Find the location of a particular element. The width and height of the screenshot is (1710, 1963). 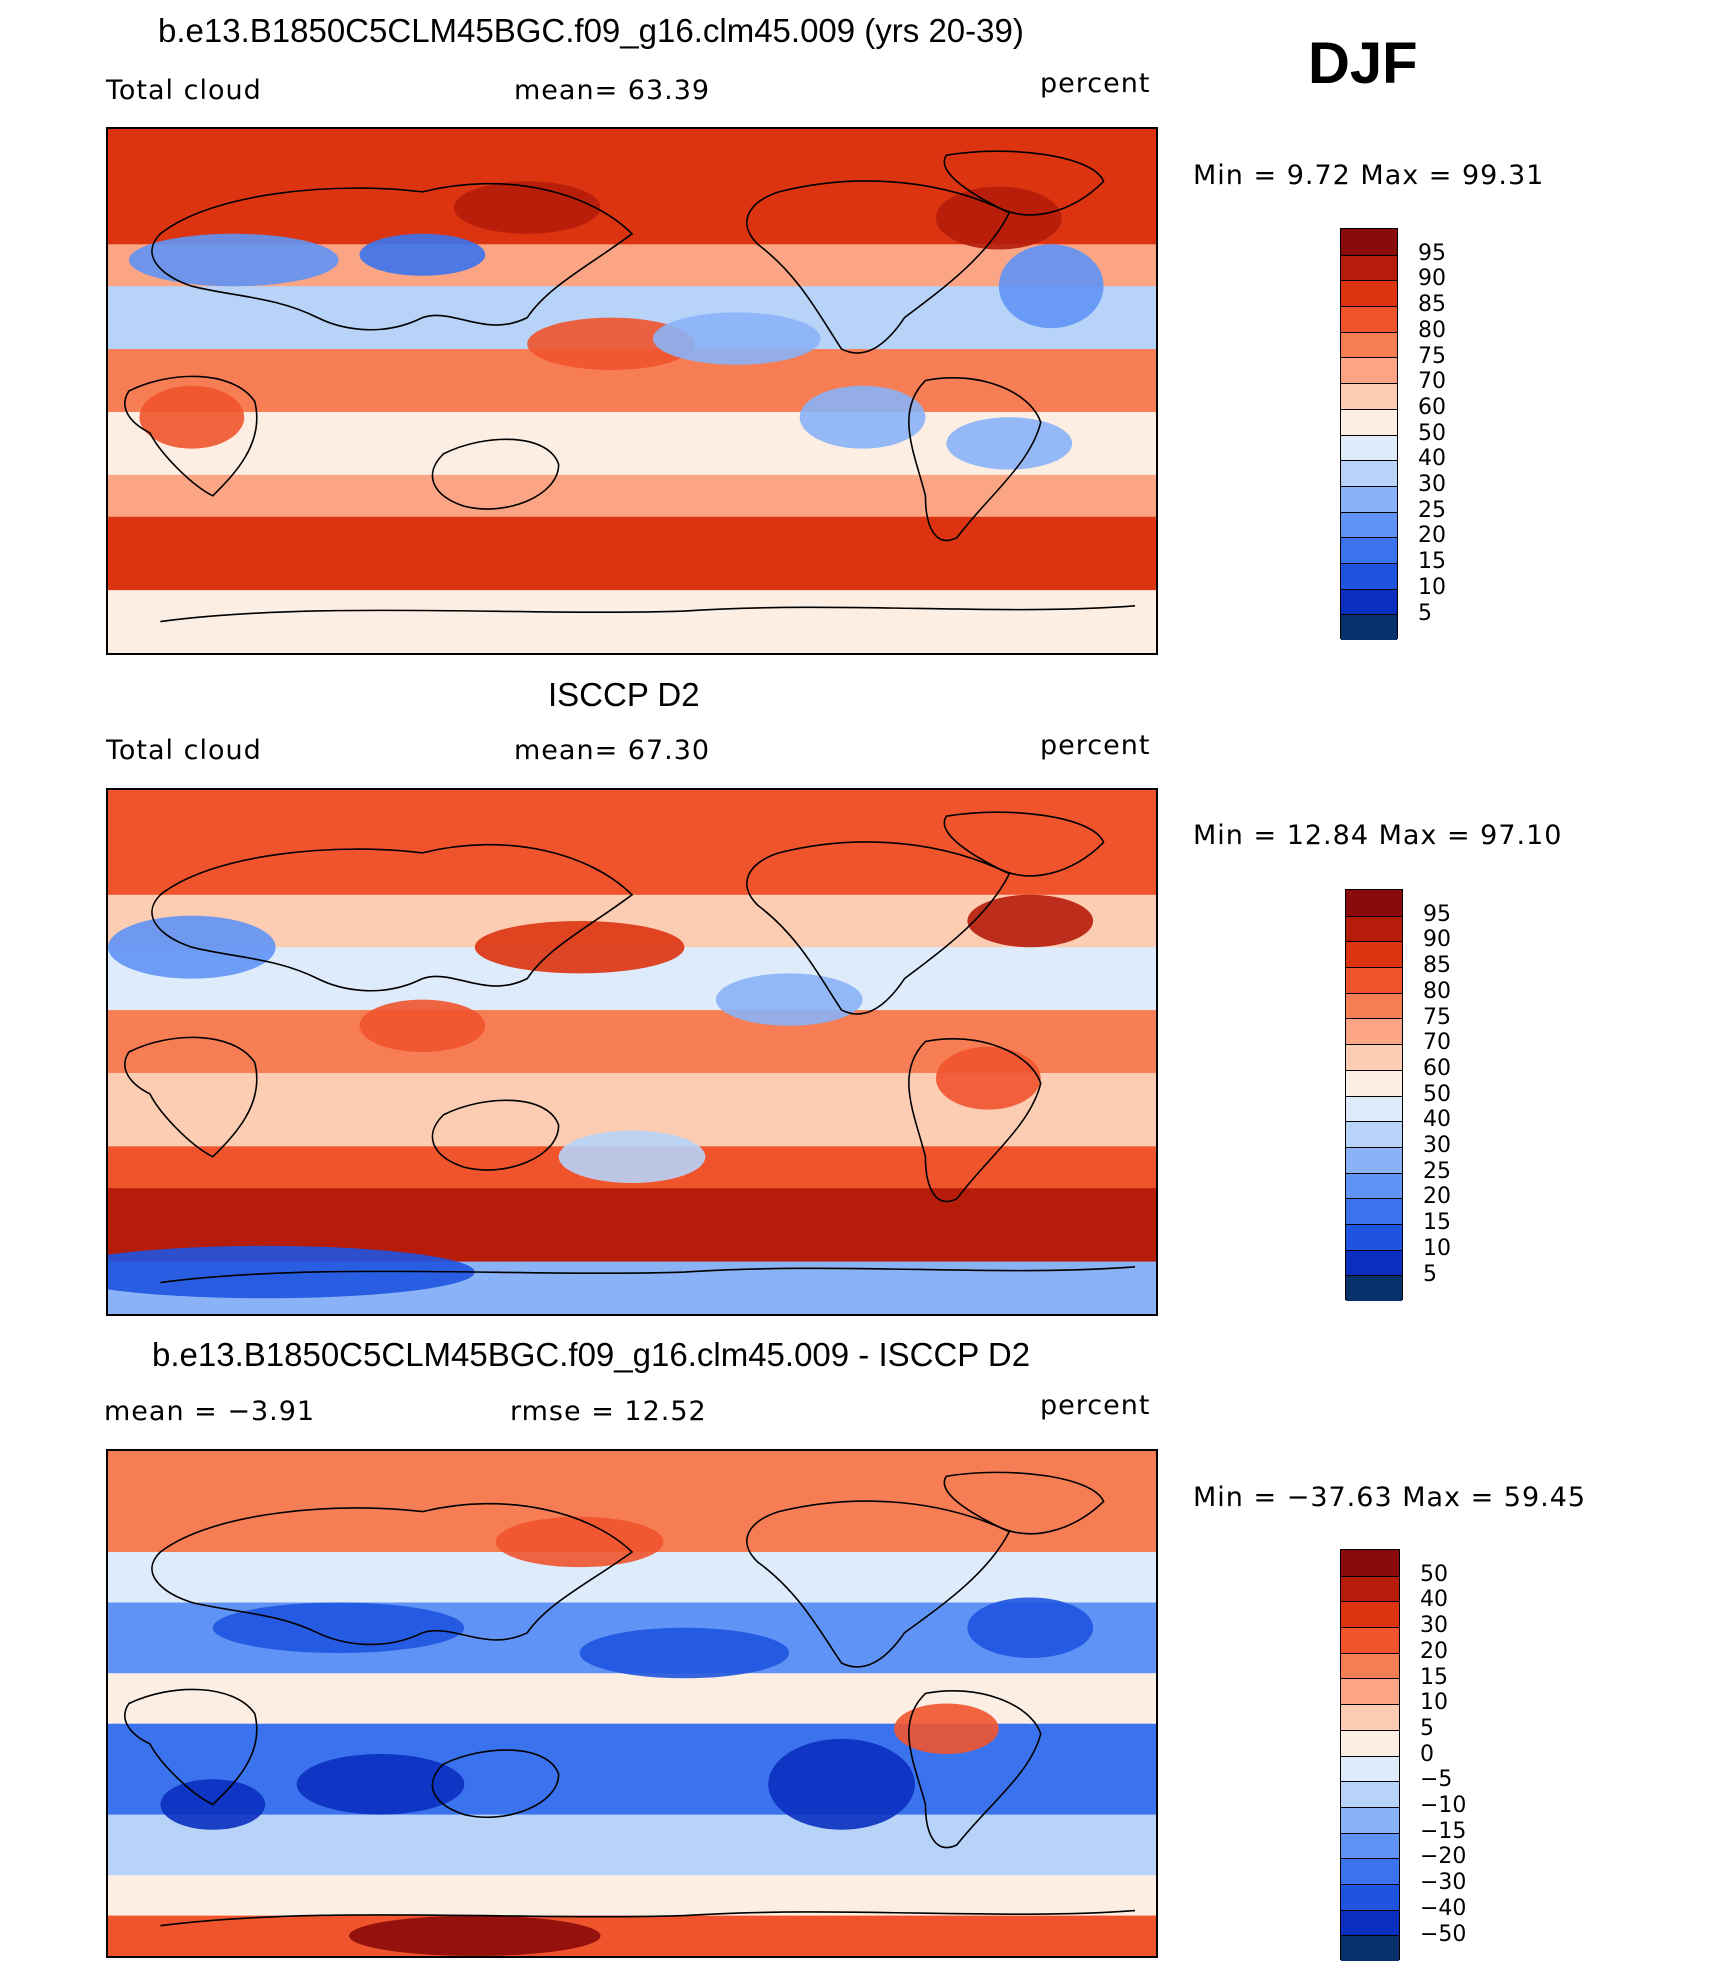

colorbar-level-label: 90 is located at coordinates (1432, 279).